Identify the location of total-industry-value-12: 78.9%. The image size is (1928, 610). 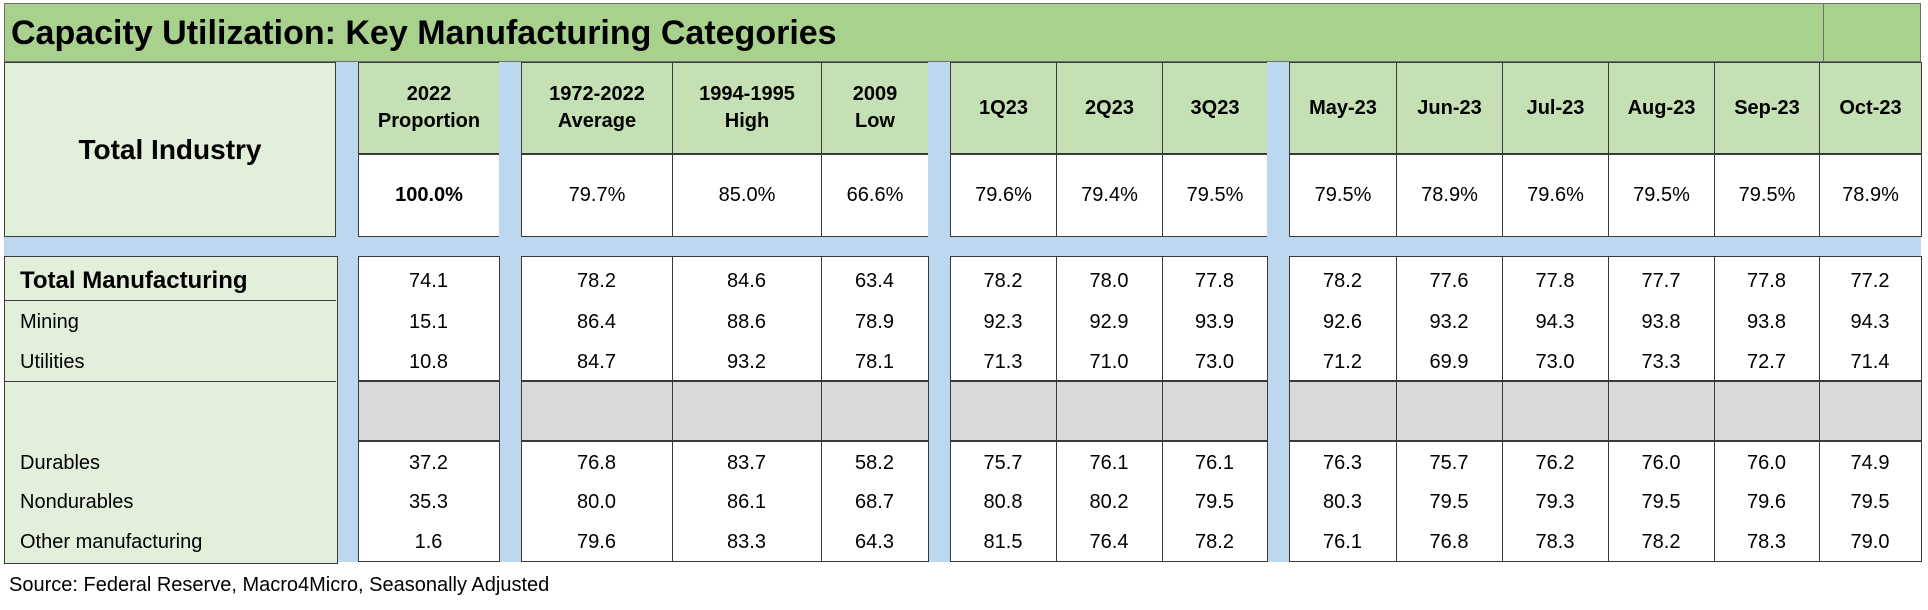
(1870, 195).